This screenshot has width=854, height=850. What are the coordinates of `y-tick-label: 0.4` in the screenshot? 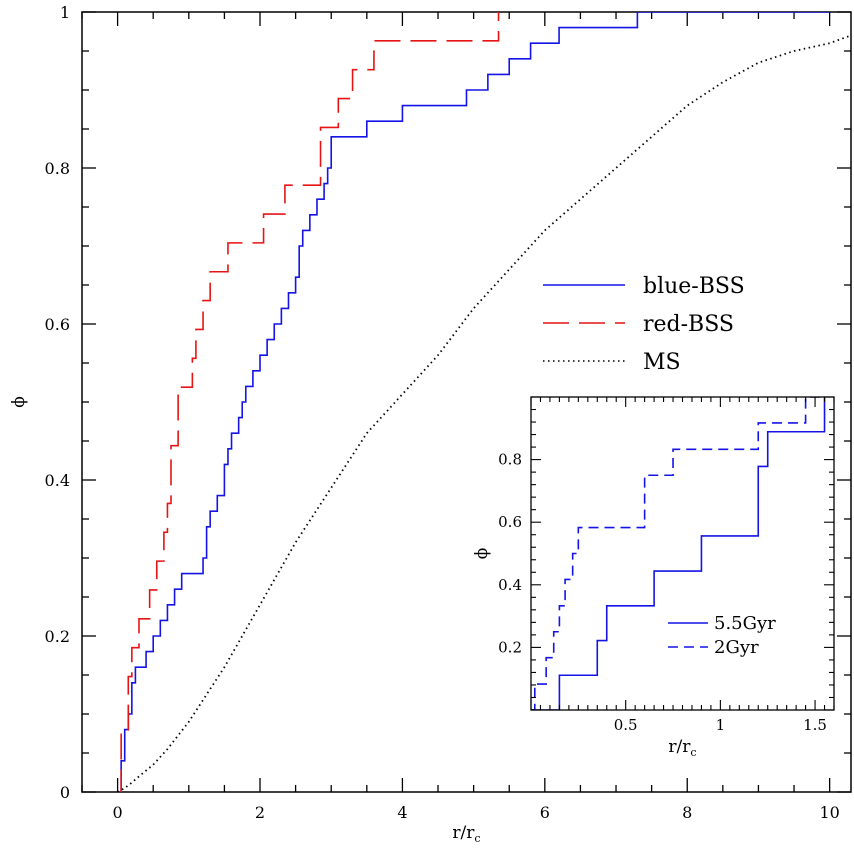 It's located at (57, 480).